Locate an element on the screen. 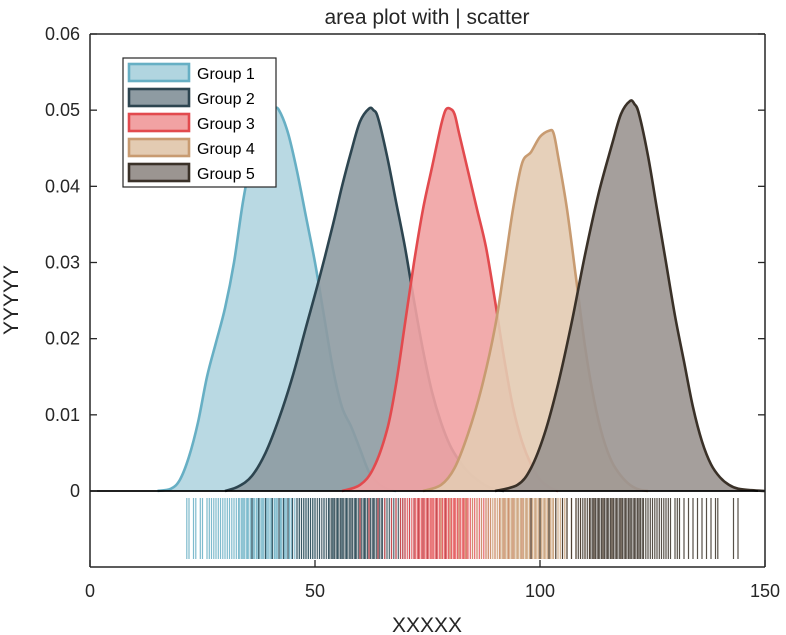 This screenshot has height=635, width=786. y-tick-label: 0 is located at coordinates (75, 491).